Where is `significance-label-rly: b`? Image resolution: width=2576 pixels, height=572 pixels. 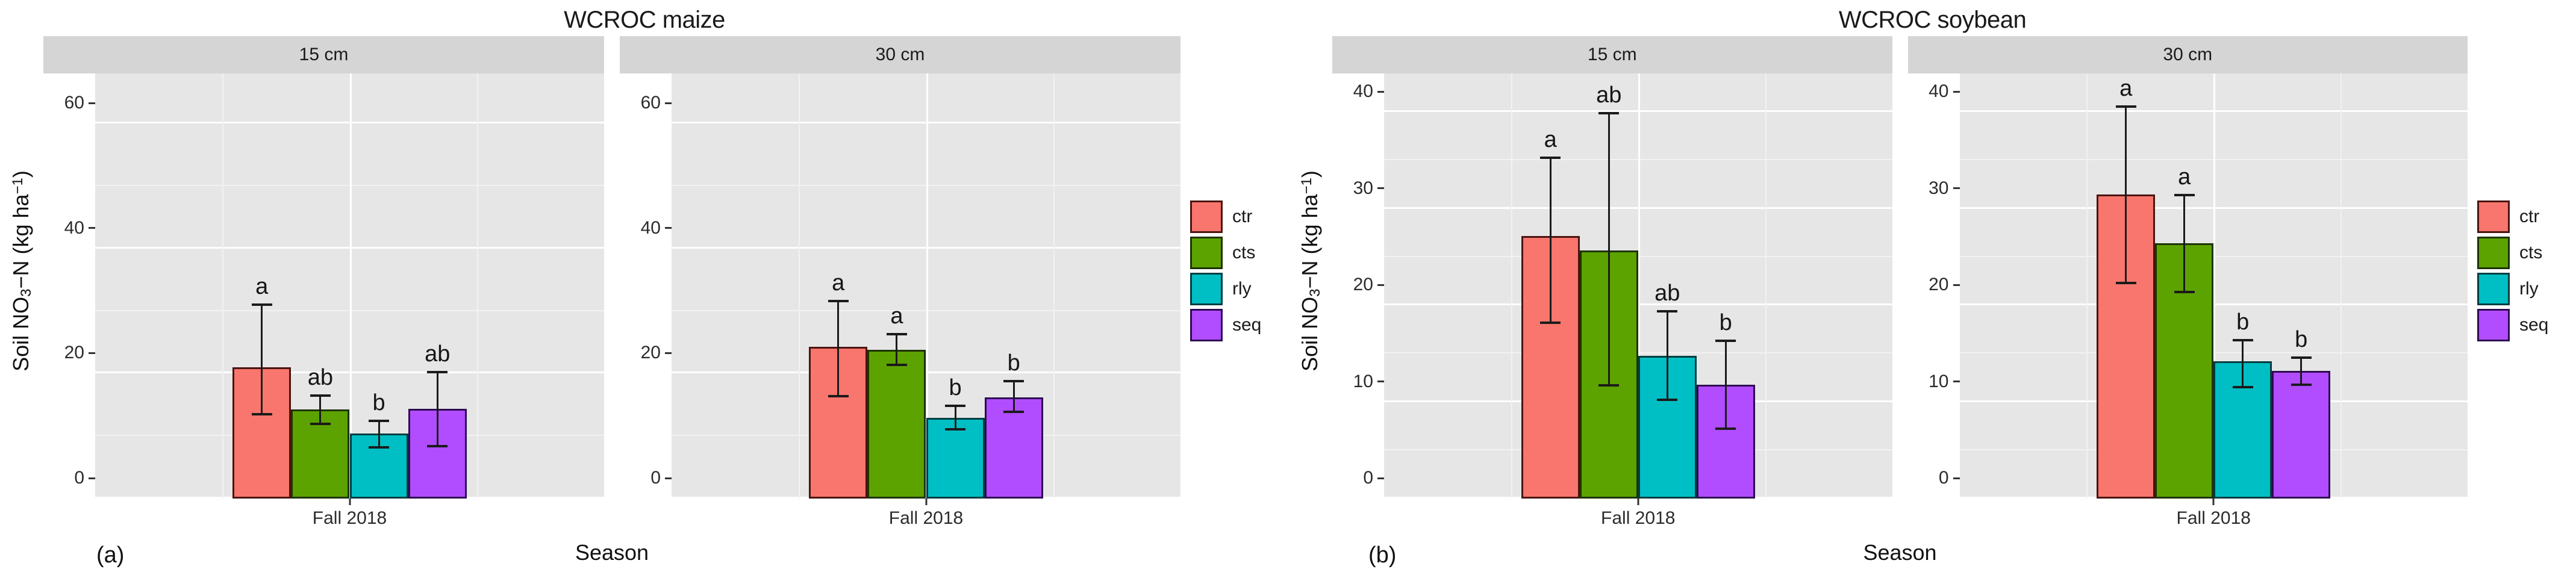
significance-label-rly: b is located at coordinates (378, 403).